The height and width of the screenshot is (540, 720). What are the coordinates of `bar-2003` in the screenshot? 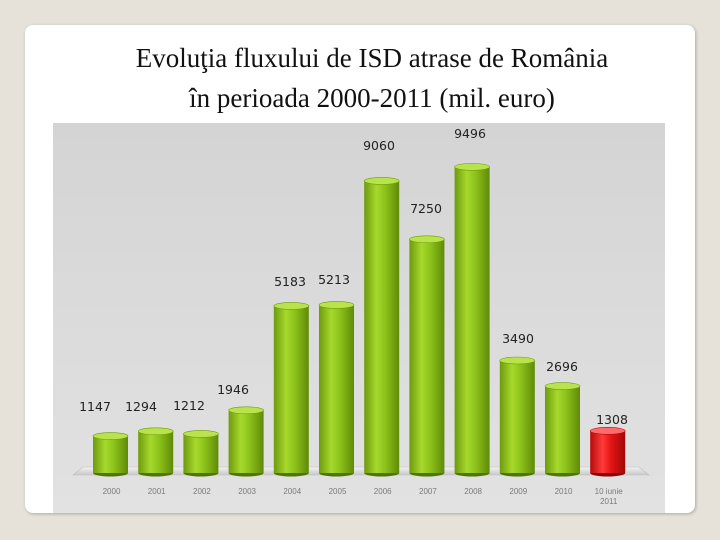 It's located at (246, 441).